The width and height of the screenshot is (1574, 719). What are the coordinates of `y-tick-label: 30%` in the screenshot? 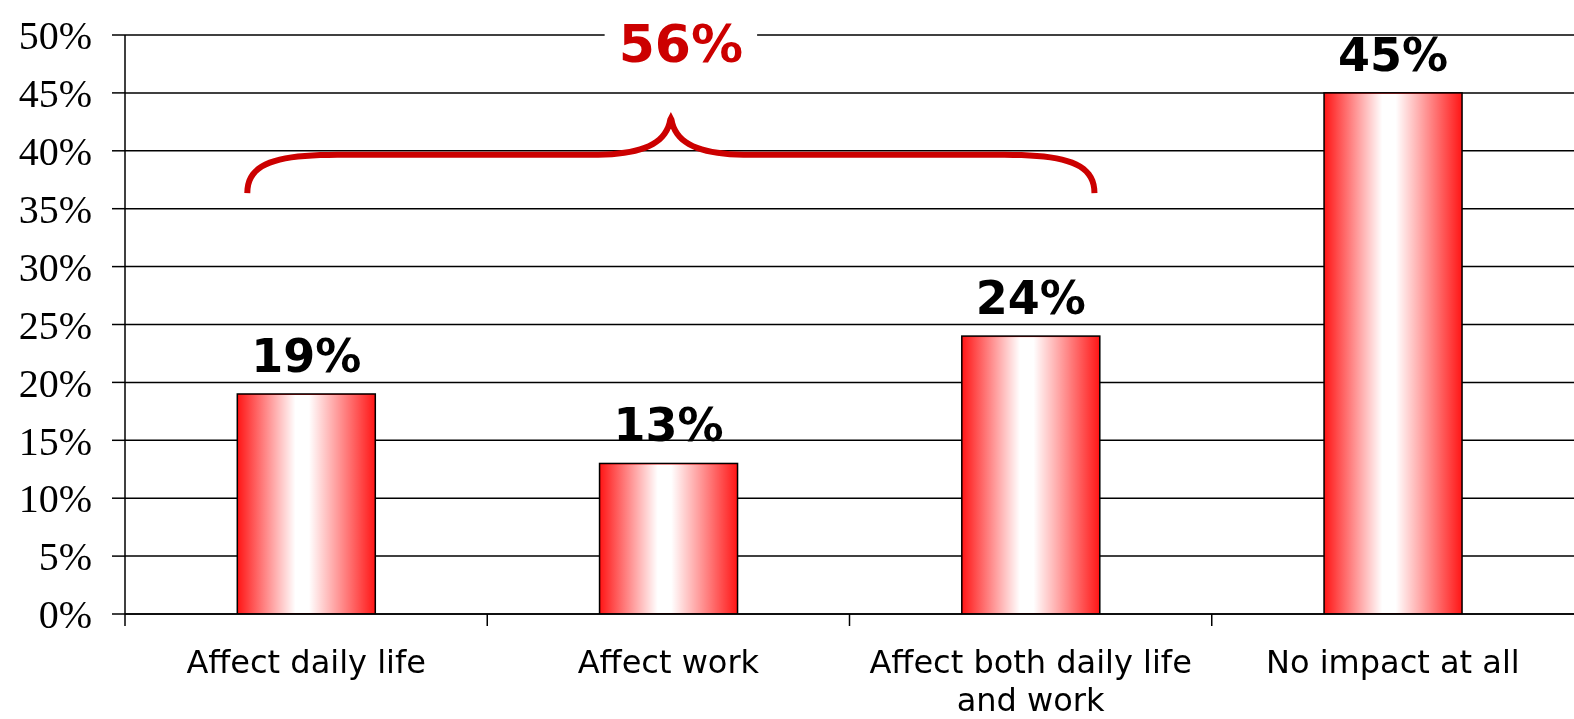 It's located at (55, 267).